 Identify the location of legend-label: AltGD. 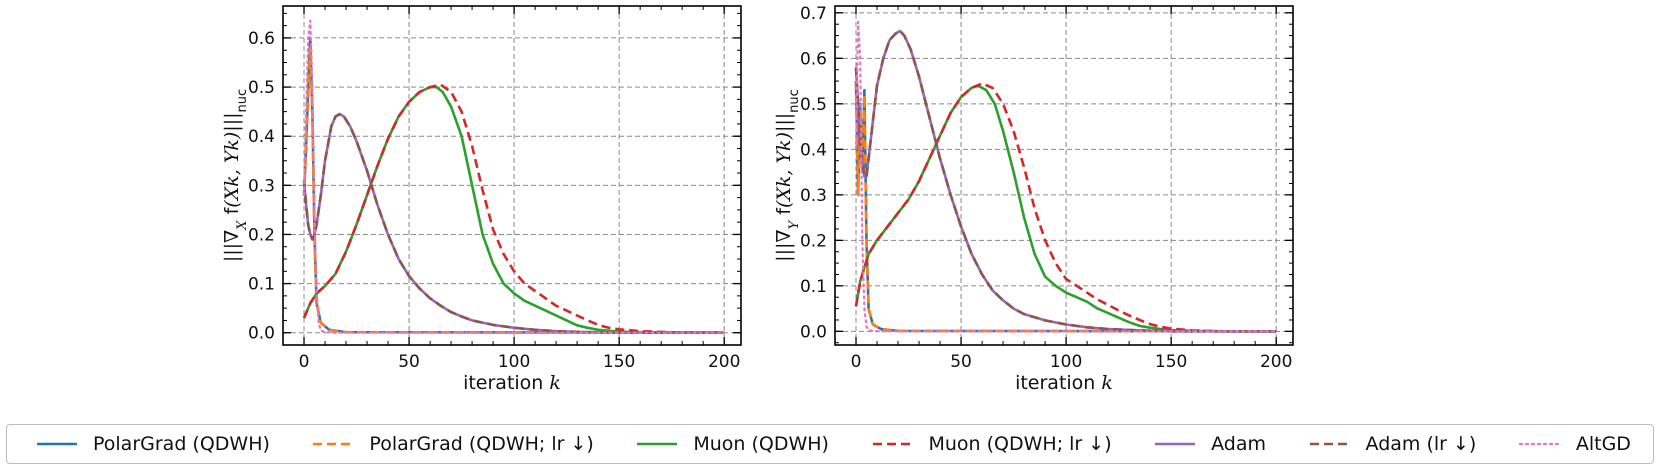
(1603, 444).